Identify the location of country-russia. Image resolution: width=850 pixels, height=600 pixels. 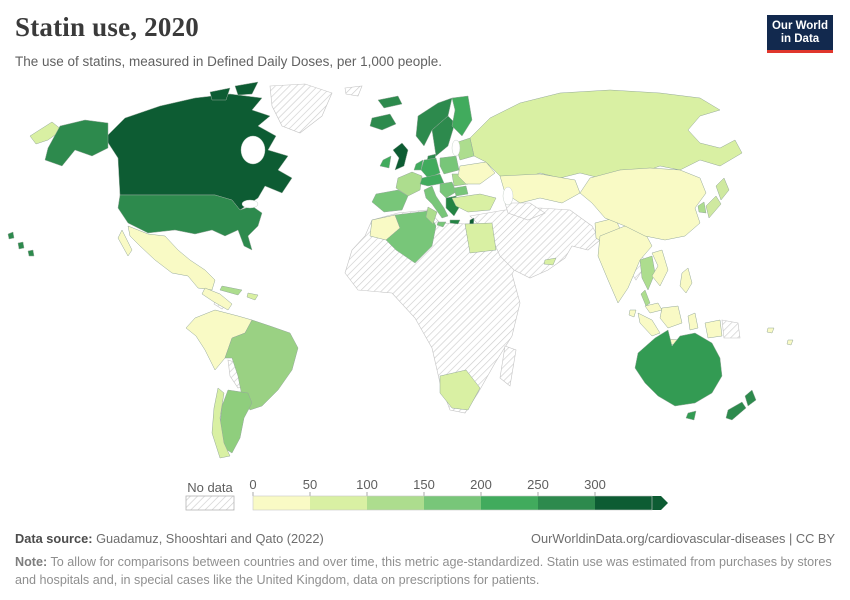
(386, 135).